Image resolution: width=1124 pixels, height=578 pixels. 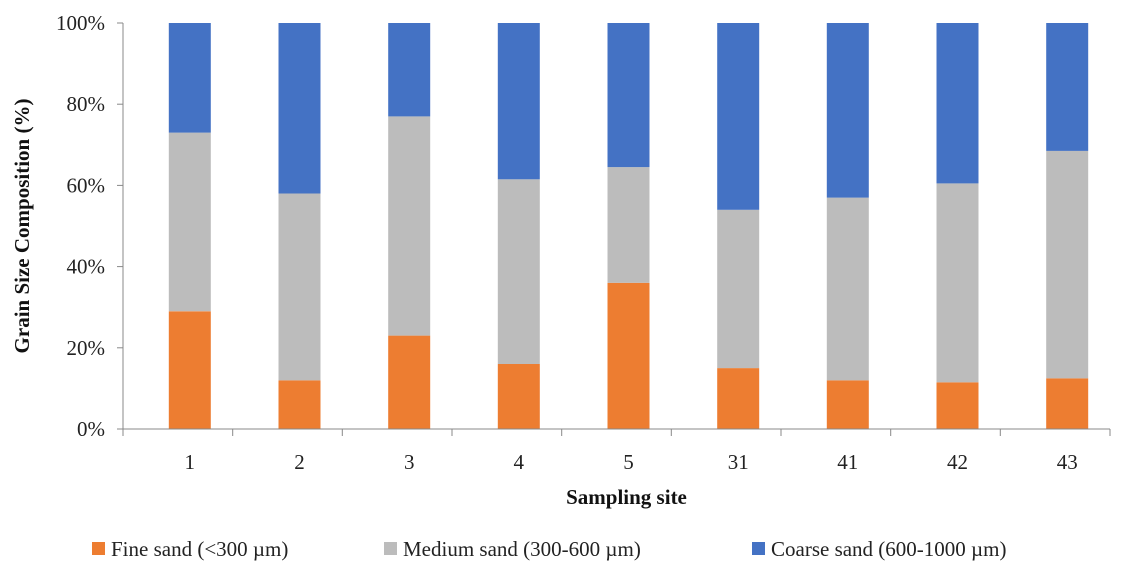 I want to click on x-tick-label: 43, so click(x=1067, y=462).